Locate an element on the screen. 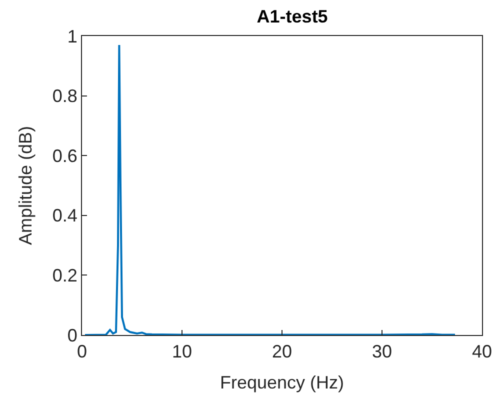 This screenshot has height=401, width=504. x-tick-label: 30 is located at coordinates (382, 352).